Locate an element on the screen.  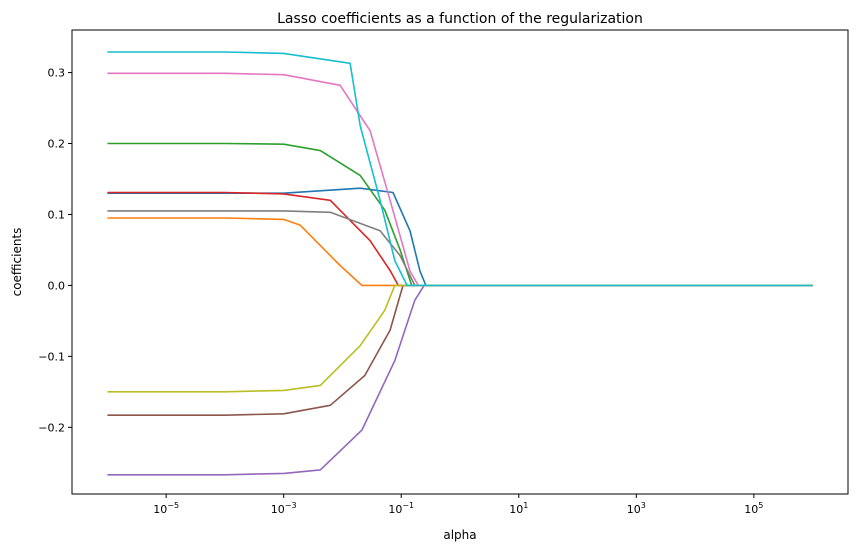
y-tick-label: 0.0 is located at coordinates (57, 285).